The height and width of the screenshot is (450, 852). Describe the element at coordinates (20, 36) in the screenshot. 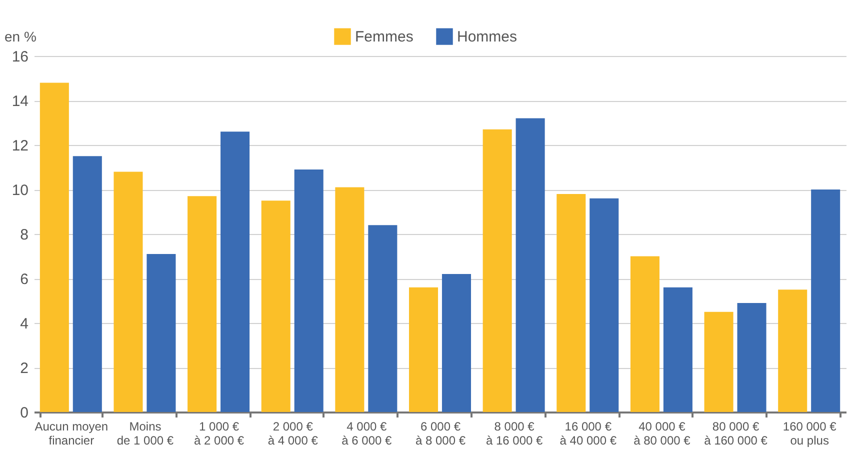

I see `y-axis-title: en %` at that location.